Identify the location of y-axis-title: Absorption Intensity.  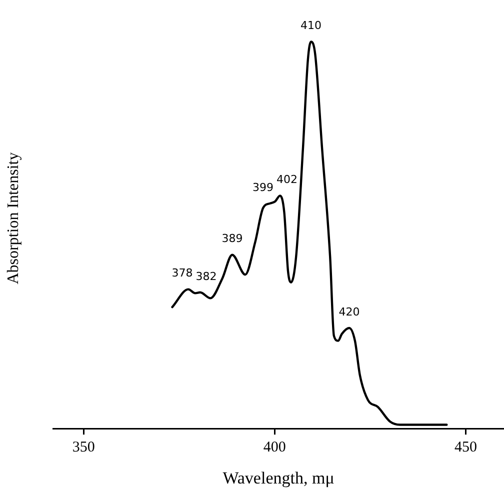
(13, 218).